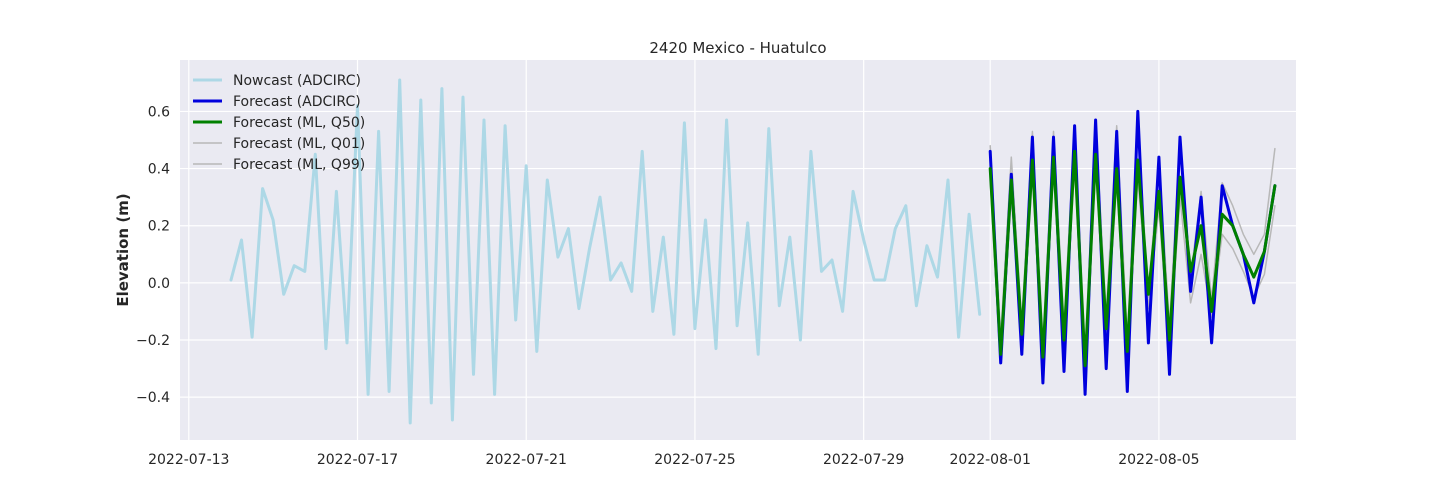  Describe the element at coordinates (159, 284) in the screenshot. I see `y-tick-label: 0.0` at that location.